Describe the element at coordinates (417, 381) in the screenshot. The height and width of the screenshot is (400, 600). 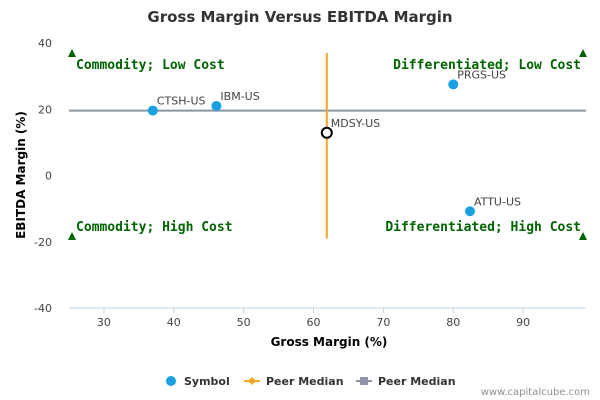
I see `legend-peer-median-label-2: Peer Median` at that location.